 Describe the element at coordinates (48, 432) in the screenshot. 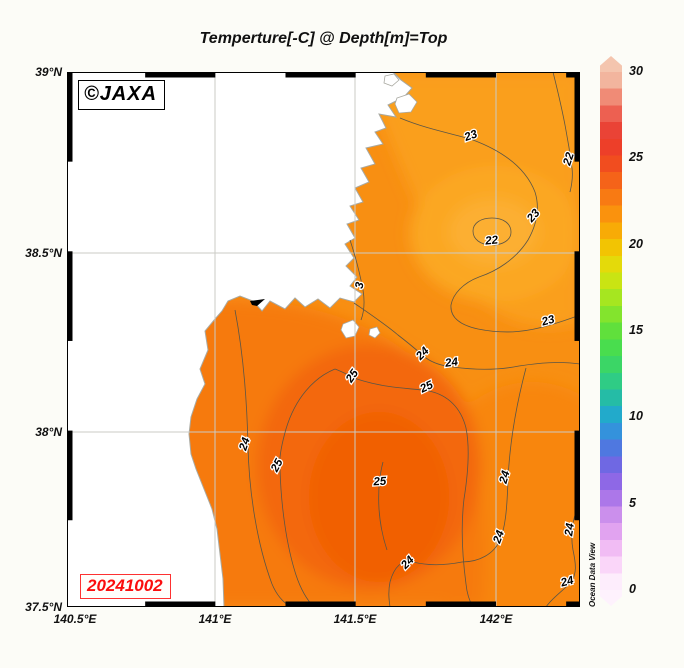

I see `y-tick-label: 38°N` at that location.